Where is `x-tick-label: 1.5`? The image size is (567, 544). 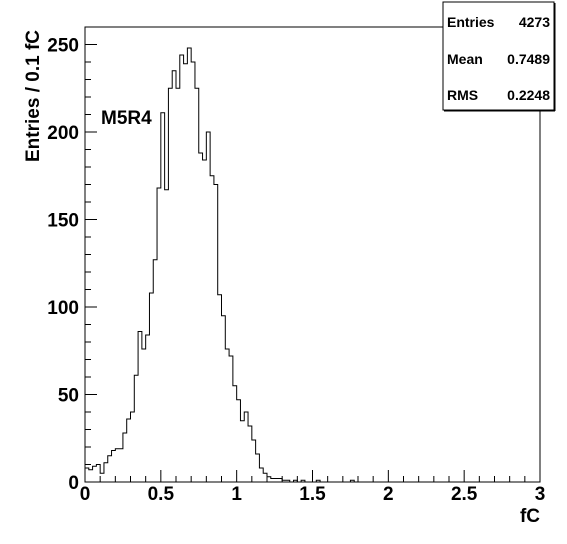
x-tick-label: 1.5 is located at coordinates (312, 494).